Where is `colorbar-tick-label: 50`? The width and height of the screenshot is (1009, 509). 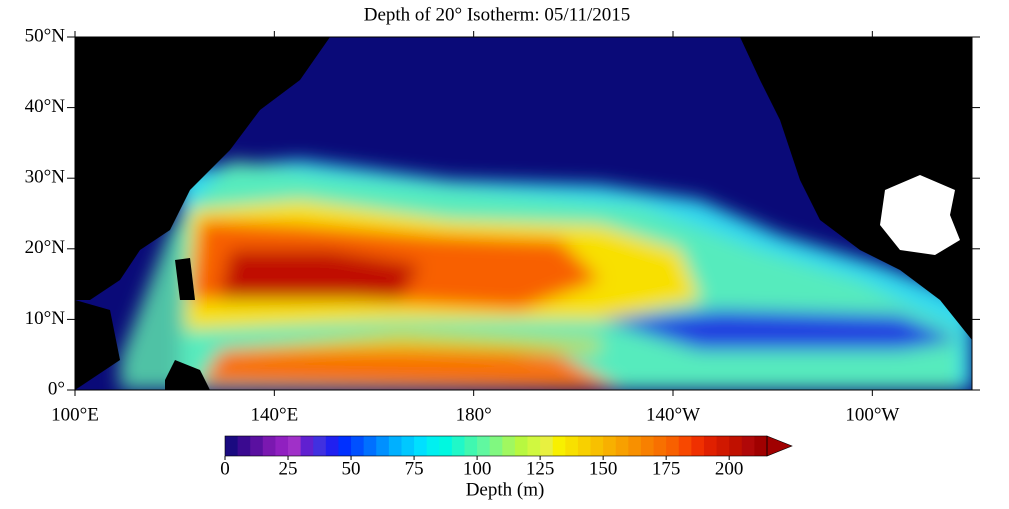
colorbar-tick-label: 50 is located at coordinates (351, 468).